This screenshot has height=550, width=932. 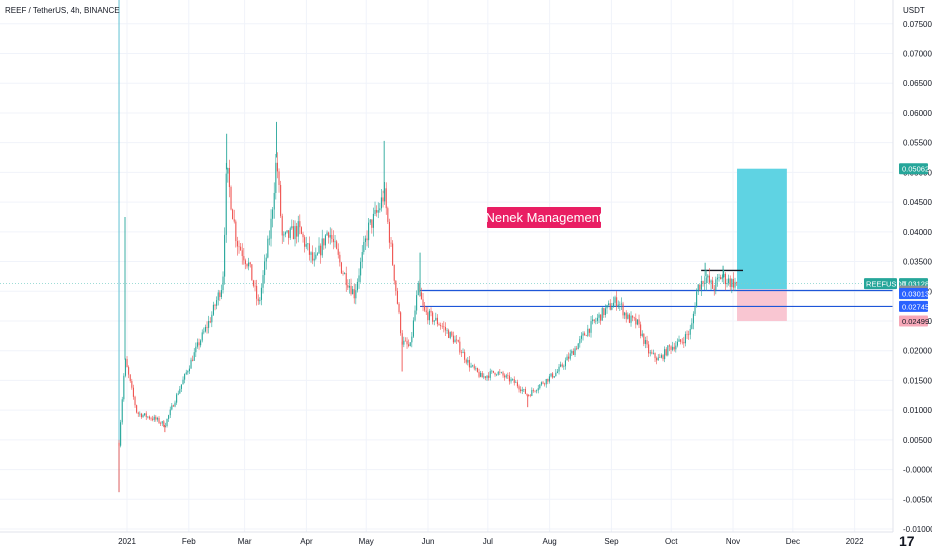 I want to click on tradingview-logo: 17, so click(x=907, y=541).